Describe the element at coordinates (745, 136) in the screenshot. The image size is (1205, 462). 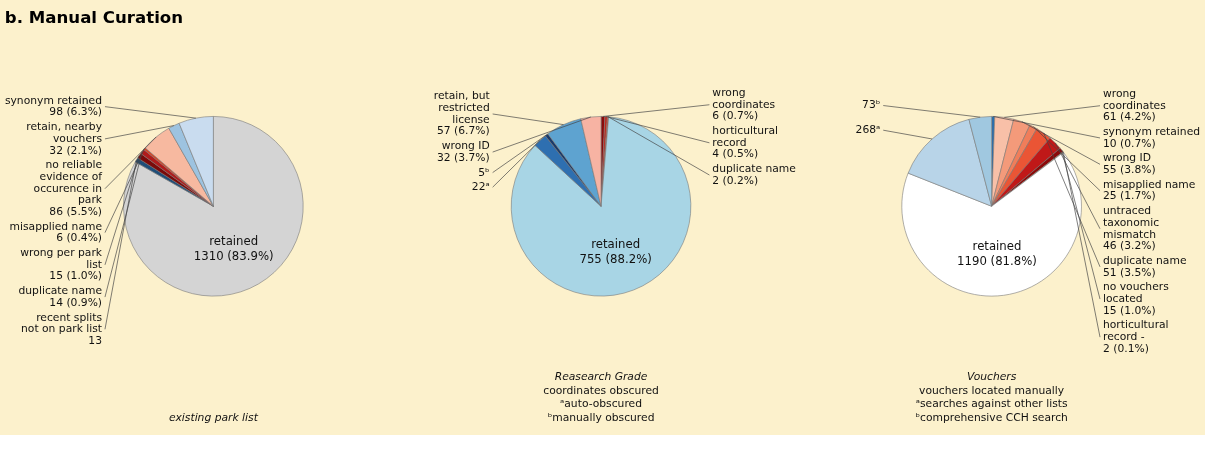
I see `slice-label: horticultural record` at that location.